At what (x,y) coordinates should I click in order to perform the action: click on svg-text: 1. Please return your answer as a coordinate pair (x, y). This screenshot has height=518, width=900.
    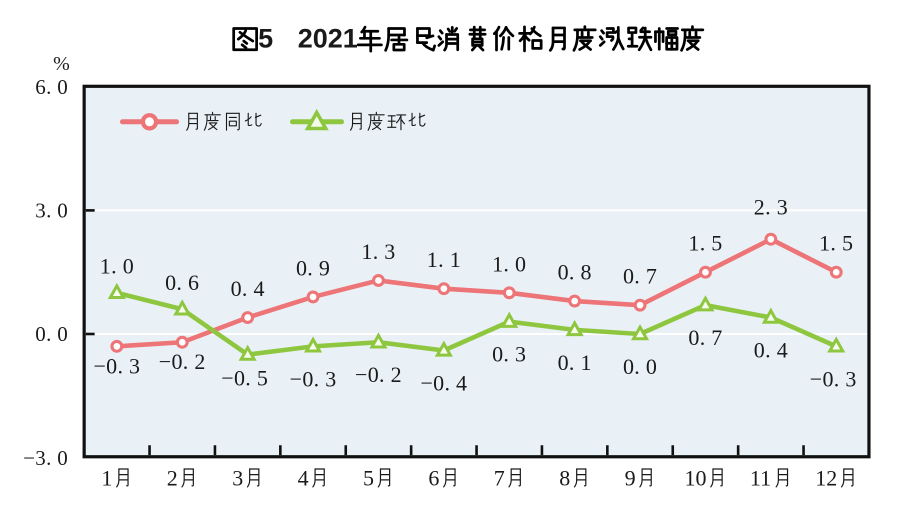
    Looking at the image, I should click on (106, 478).